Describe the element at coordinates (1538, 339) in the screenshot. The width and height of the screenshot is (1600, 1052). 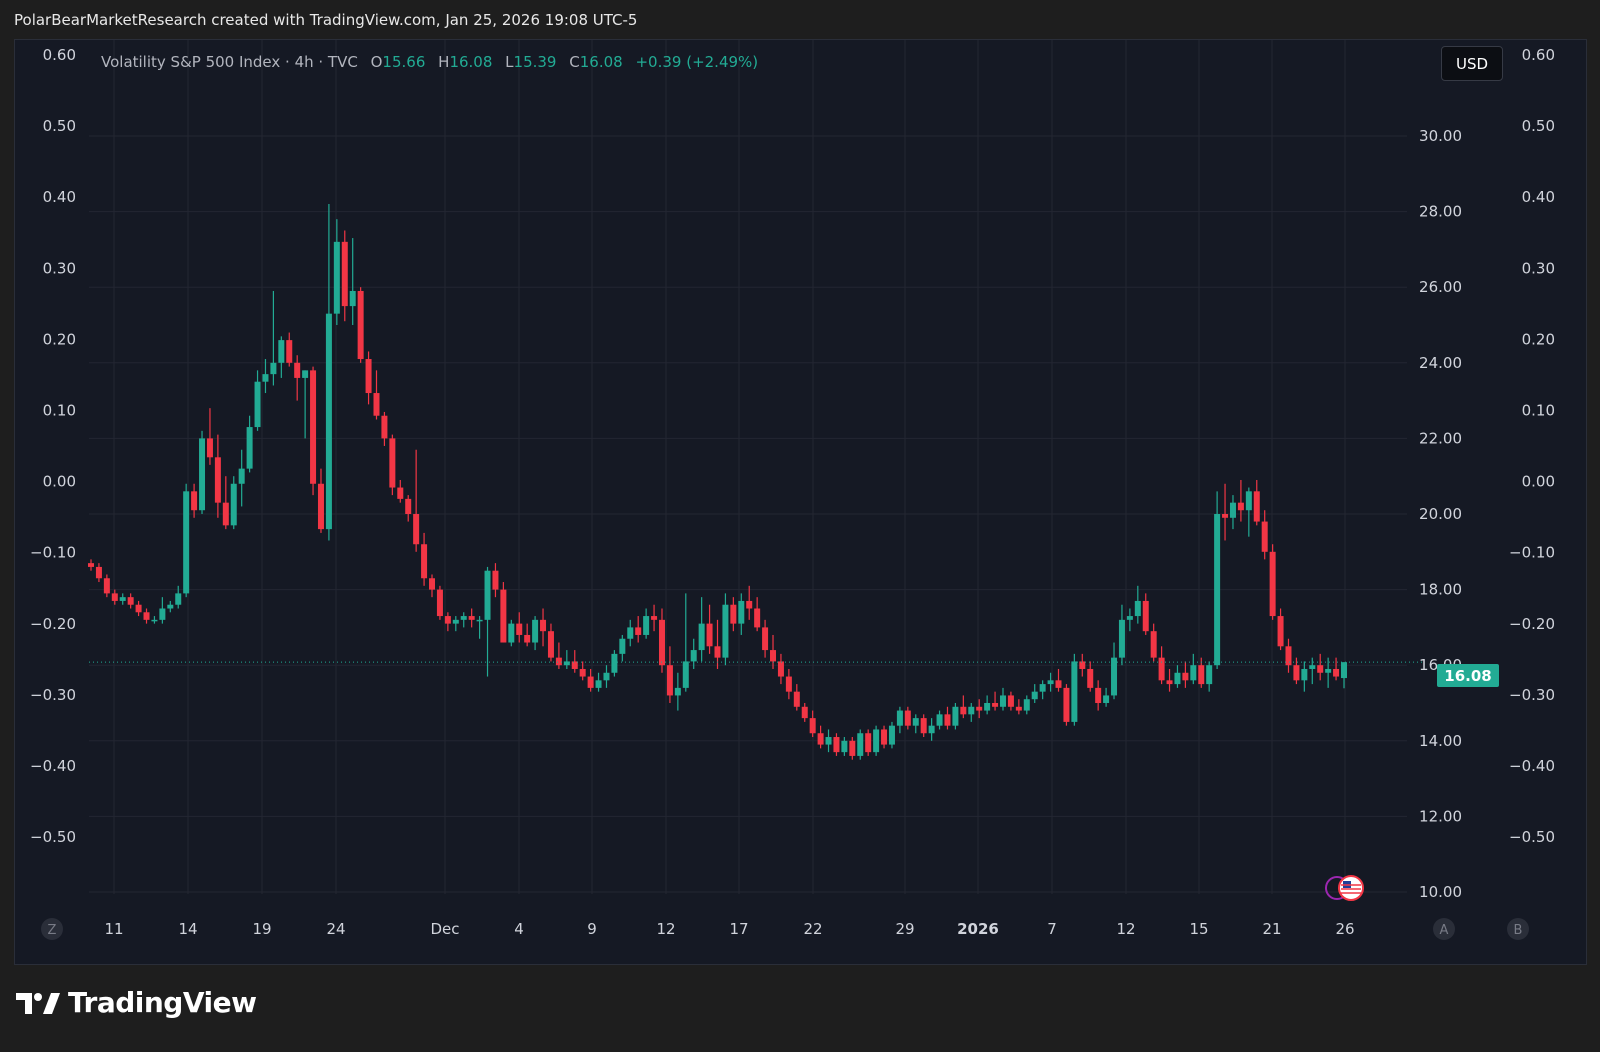
I see `y-far-right-tick-label: 0.20` at that location.